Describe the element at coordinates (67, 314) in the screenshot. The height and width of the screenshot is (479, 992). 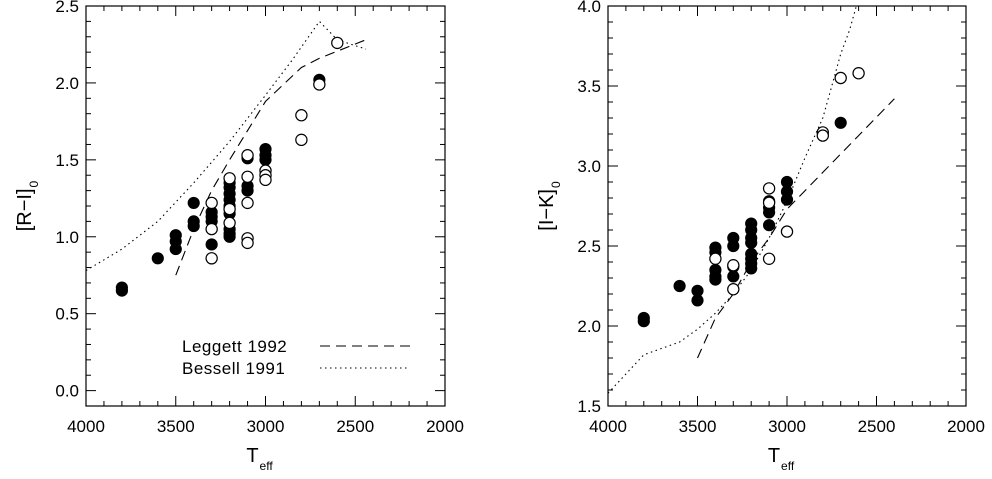
I see `y-tick-label: 0.5` at that location.